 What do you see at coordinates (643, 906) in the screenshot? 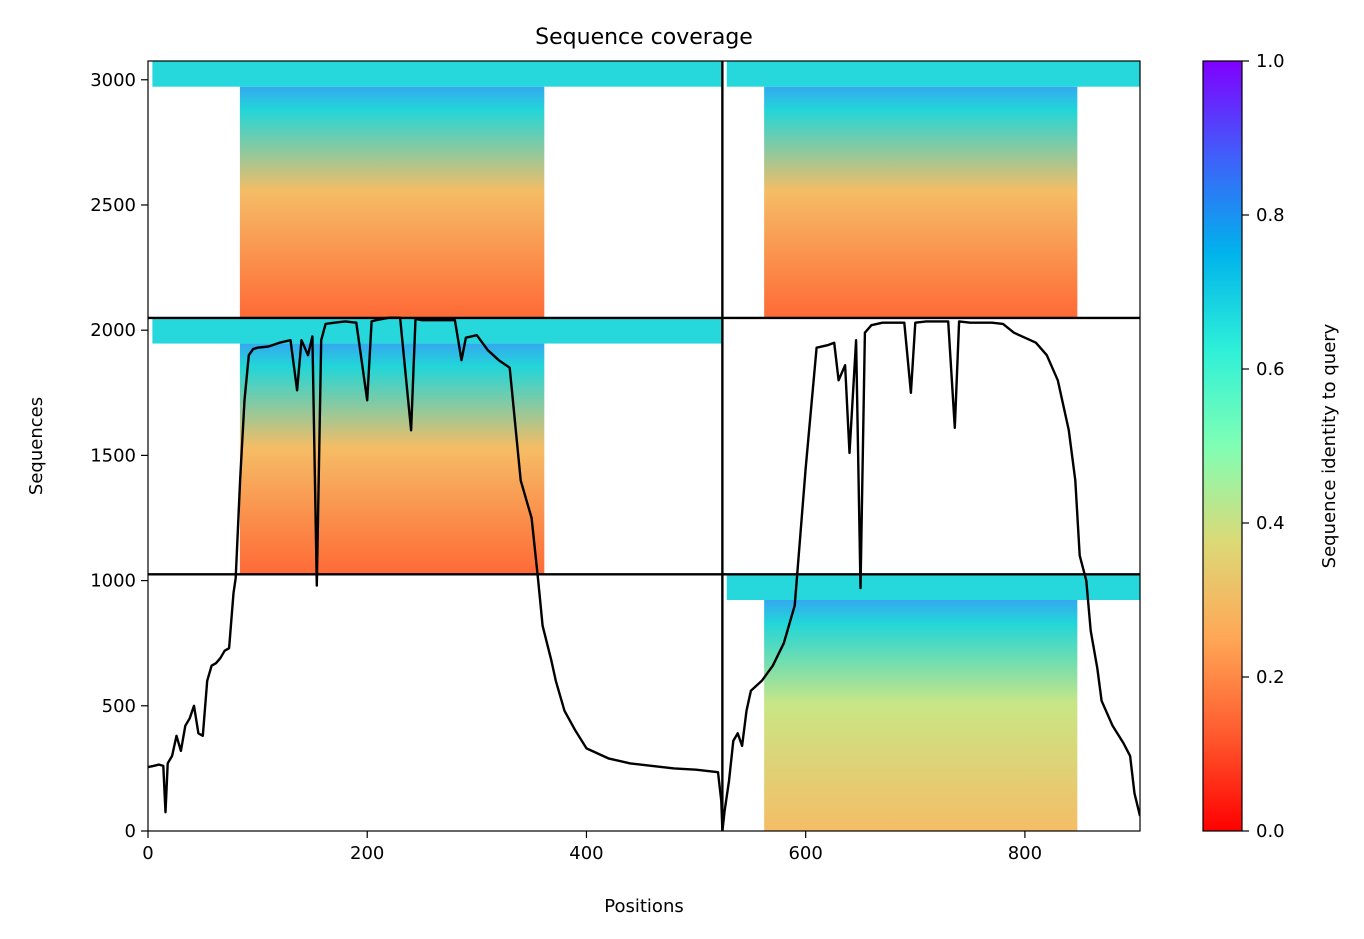
I see `x-axis-label: Positions` at bounding box center [643, 906].